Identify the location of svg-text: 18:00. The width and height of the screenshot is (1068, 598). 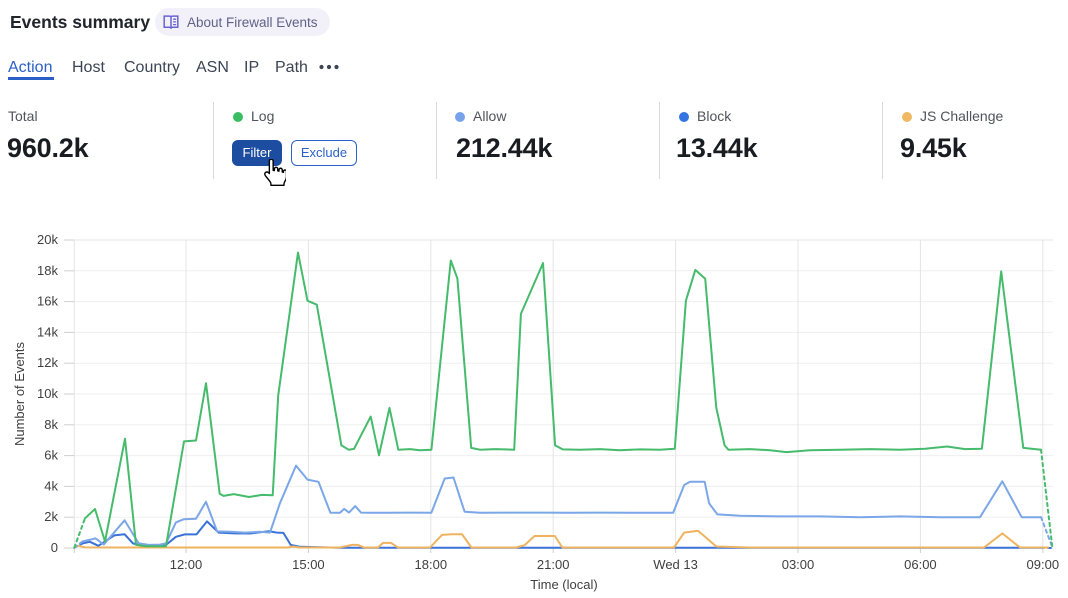
(431, 564).